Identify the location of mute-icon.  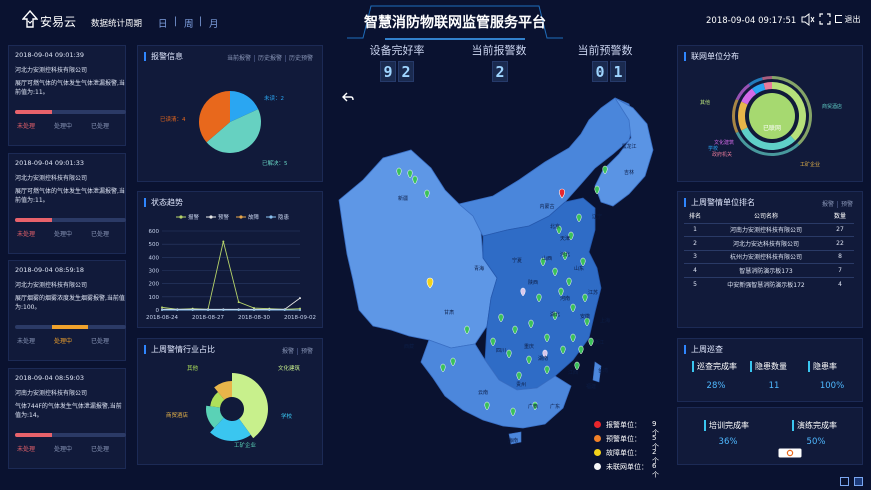
(808, 19).